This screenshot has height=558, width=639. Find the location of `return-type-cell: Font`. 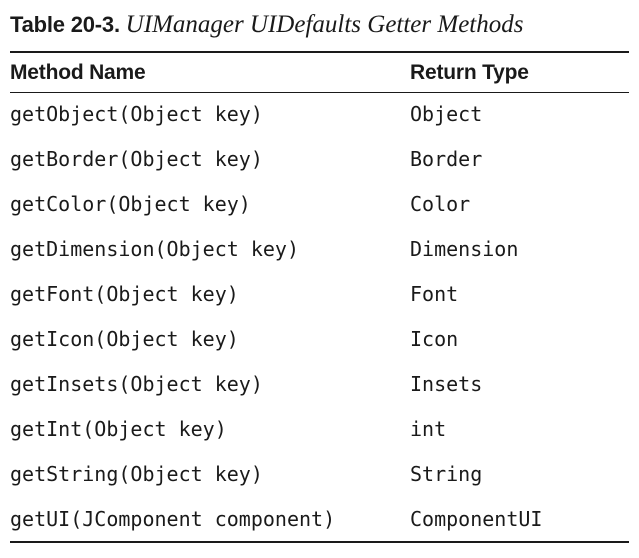

return-type-cell: Font is located at coordinates (434, 294).